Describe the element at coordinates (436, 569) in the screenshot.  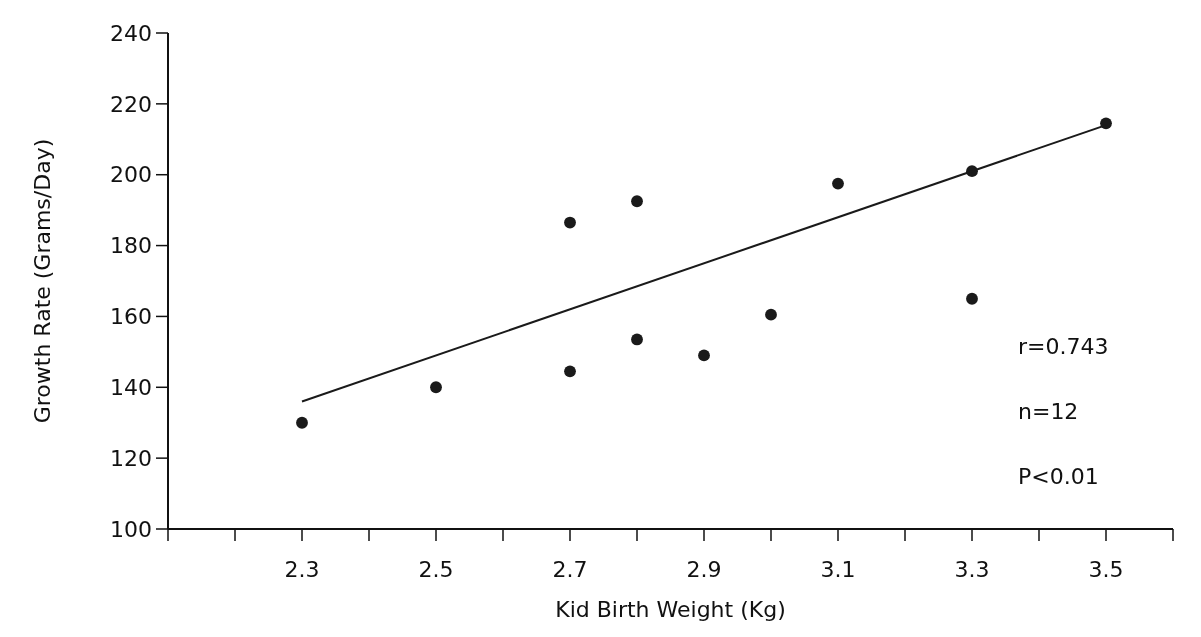
I see `x-tick-label: 2.5` at that location.